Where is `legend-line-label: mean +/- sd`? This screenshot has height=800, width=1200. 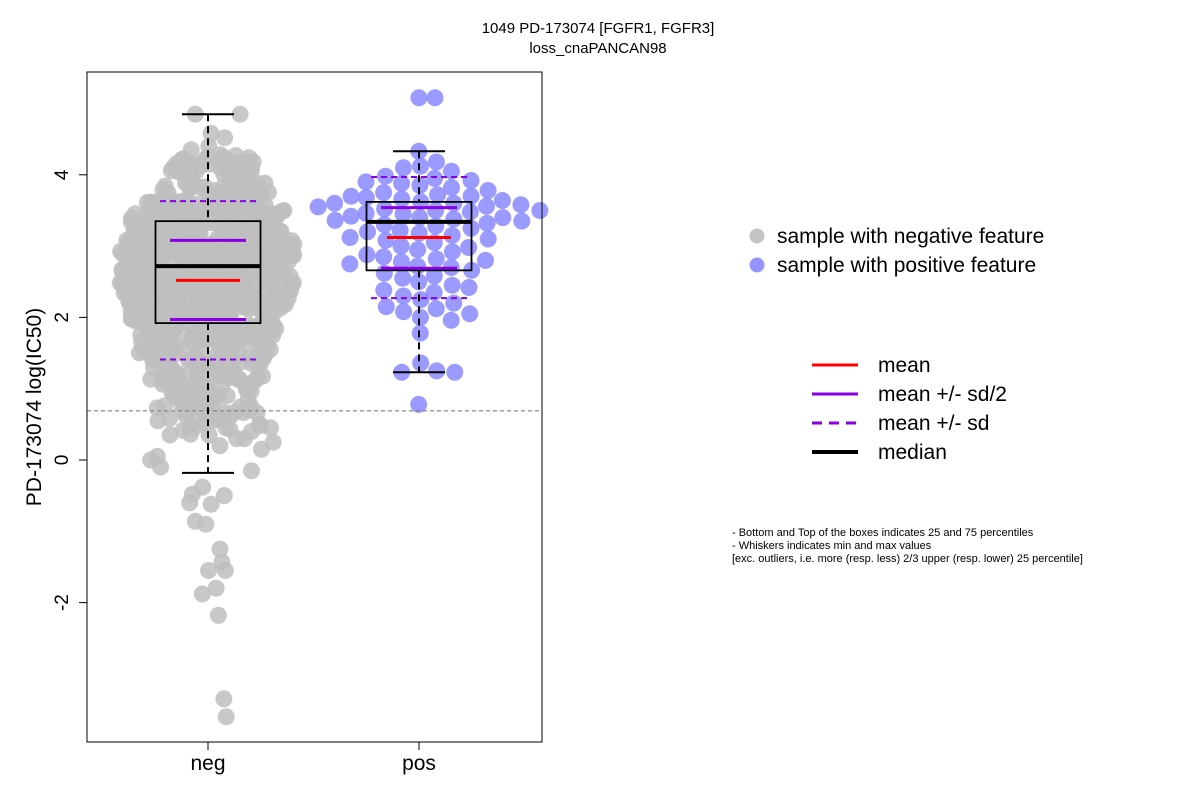 legend-line-label: mean +/- sd is located at coordinates (933, 423).